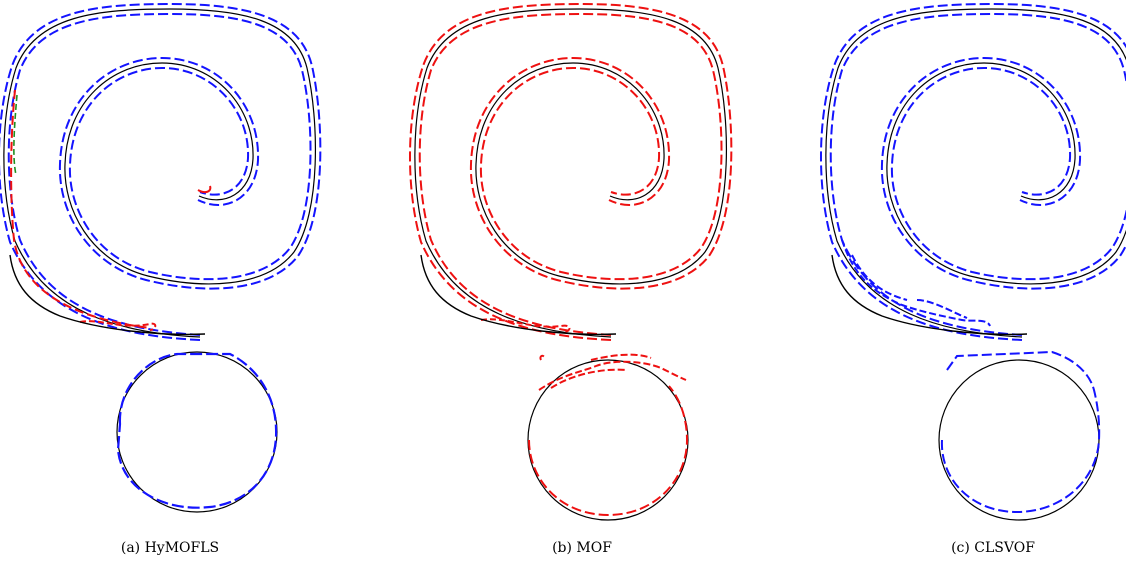  I want to click on caption-panel-c: (c) CLSVOF, so click(993, 548).